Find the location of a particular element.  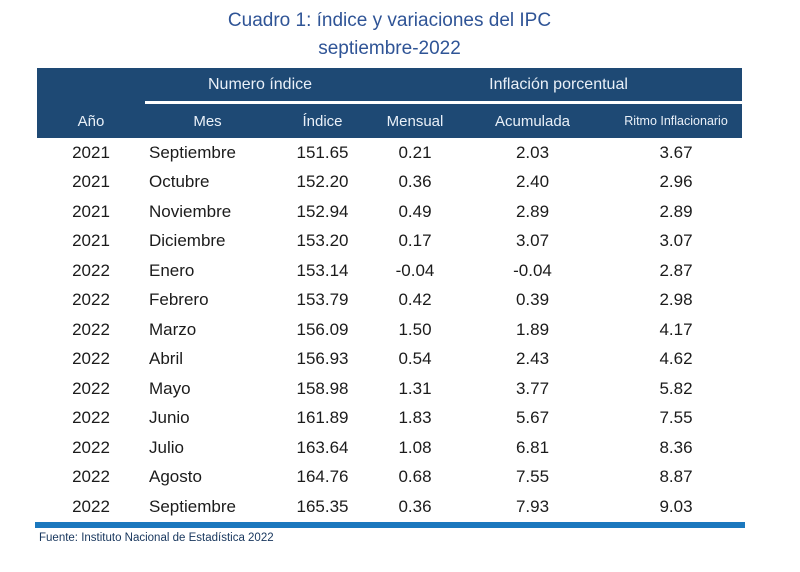

table-cell: 1.50 is located at coordinates (415, 329).